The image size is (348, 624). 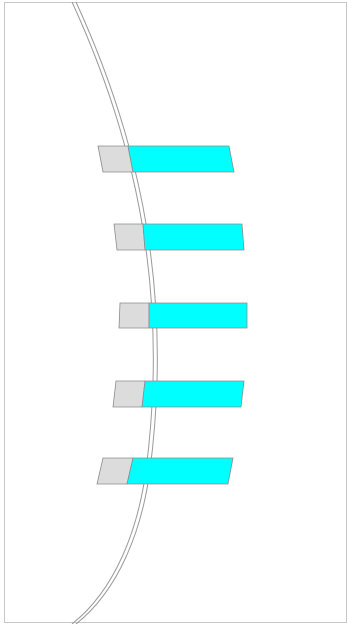 What do you see at coordinates (180, 471) in the screenshot?
I see `bar-5-outer-segment` at bounding box center [180, 471].